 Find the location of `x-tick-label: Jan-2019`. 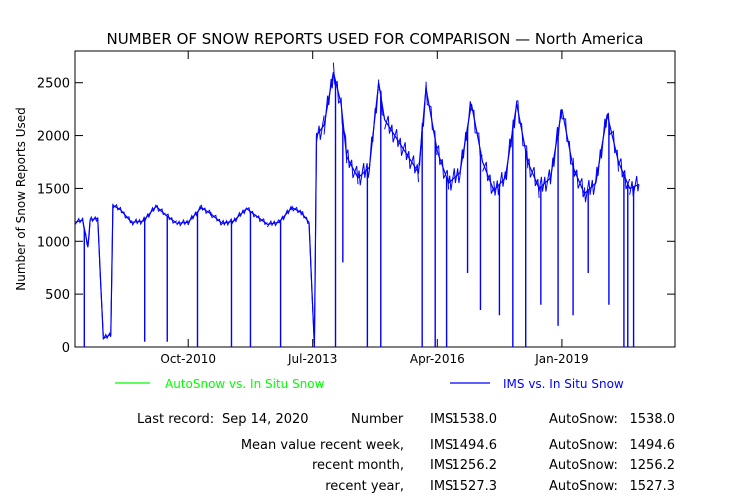

x-tick-label: Jan-2019 is located at coordinates (561, 359).